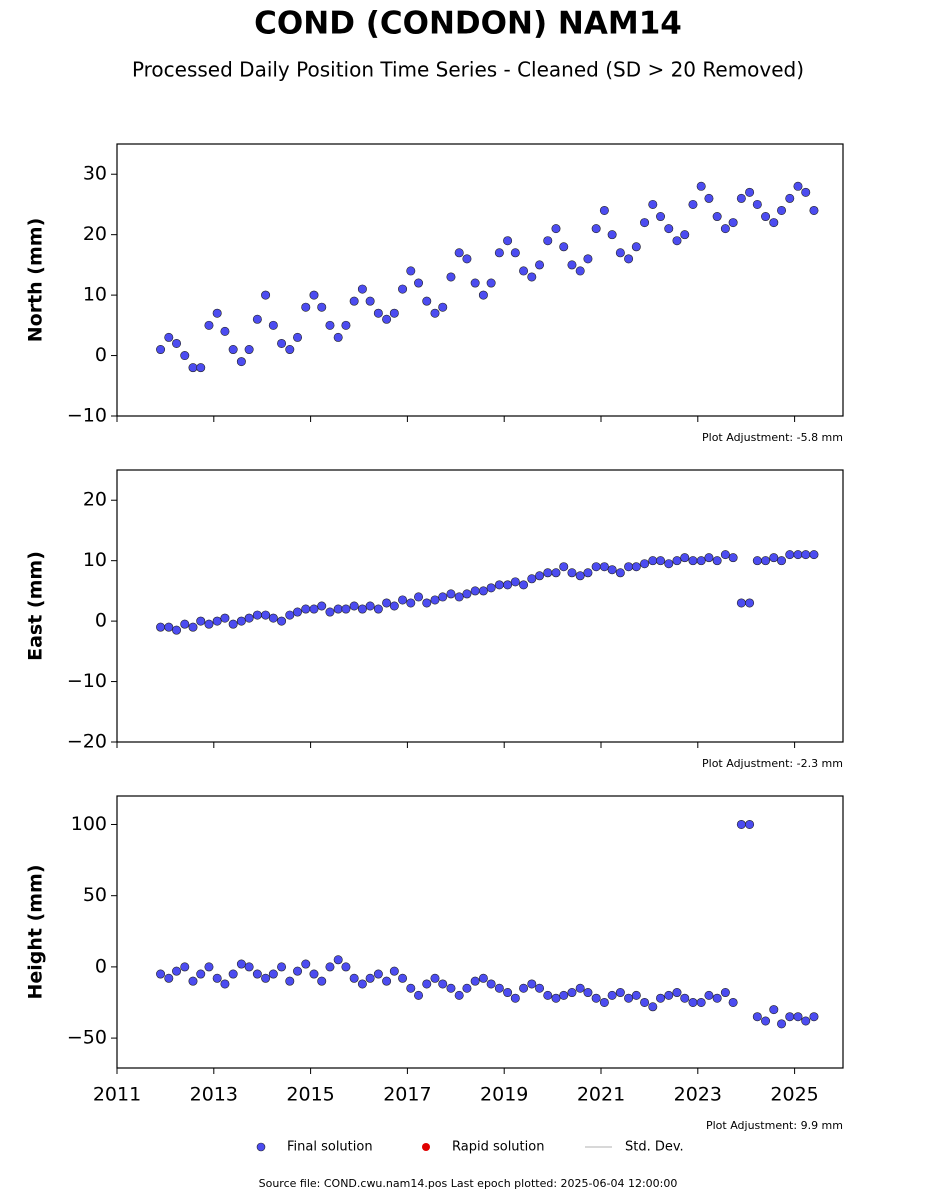 The width and height of the screenshot is (937, 1200). What do you see at coordinates (87, 416) in the screenshot?
I see `y-tick-label: −10` at bounding box center [87, 416].